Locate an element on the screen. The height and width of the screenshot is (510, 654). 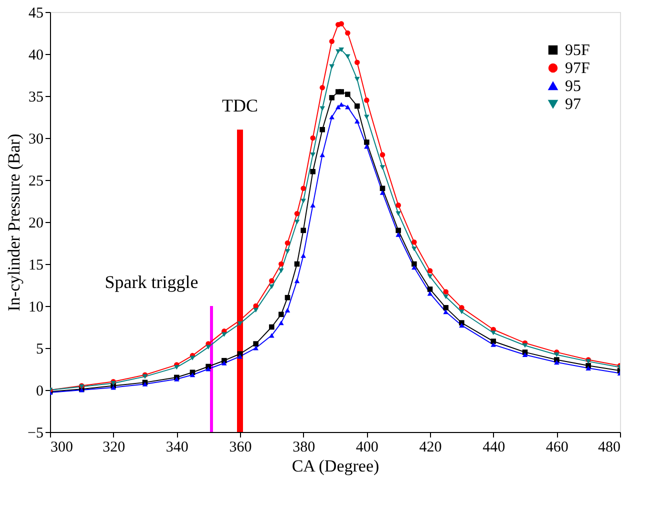
legend-label: 95F is located at coordinates (577, 50).